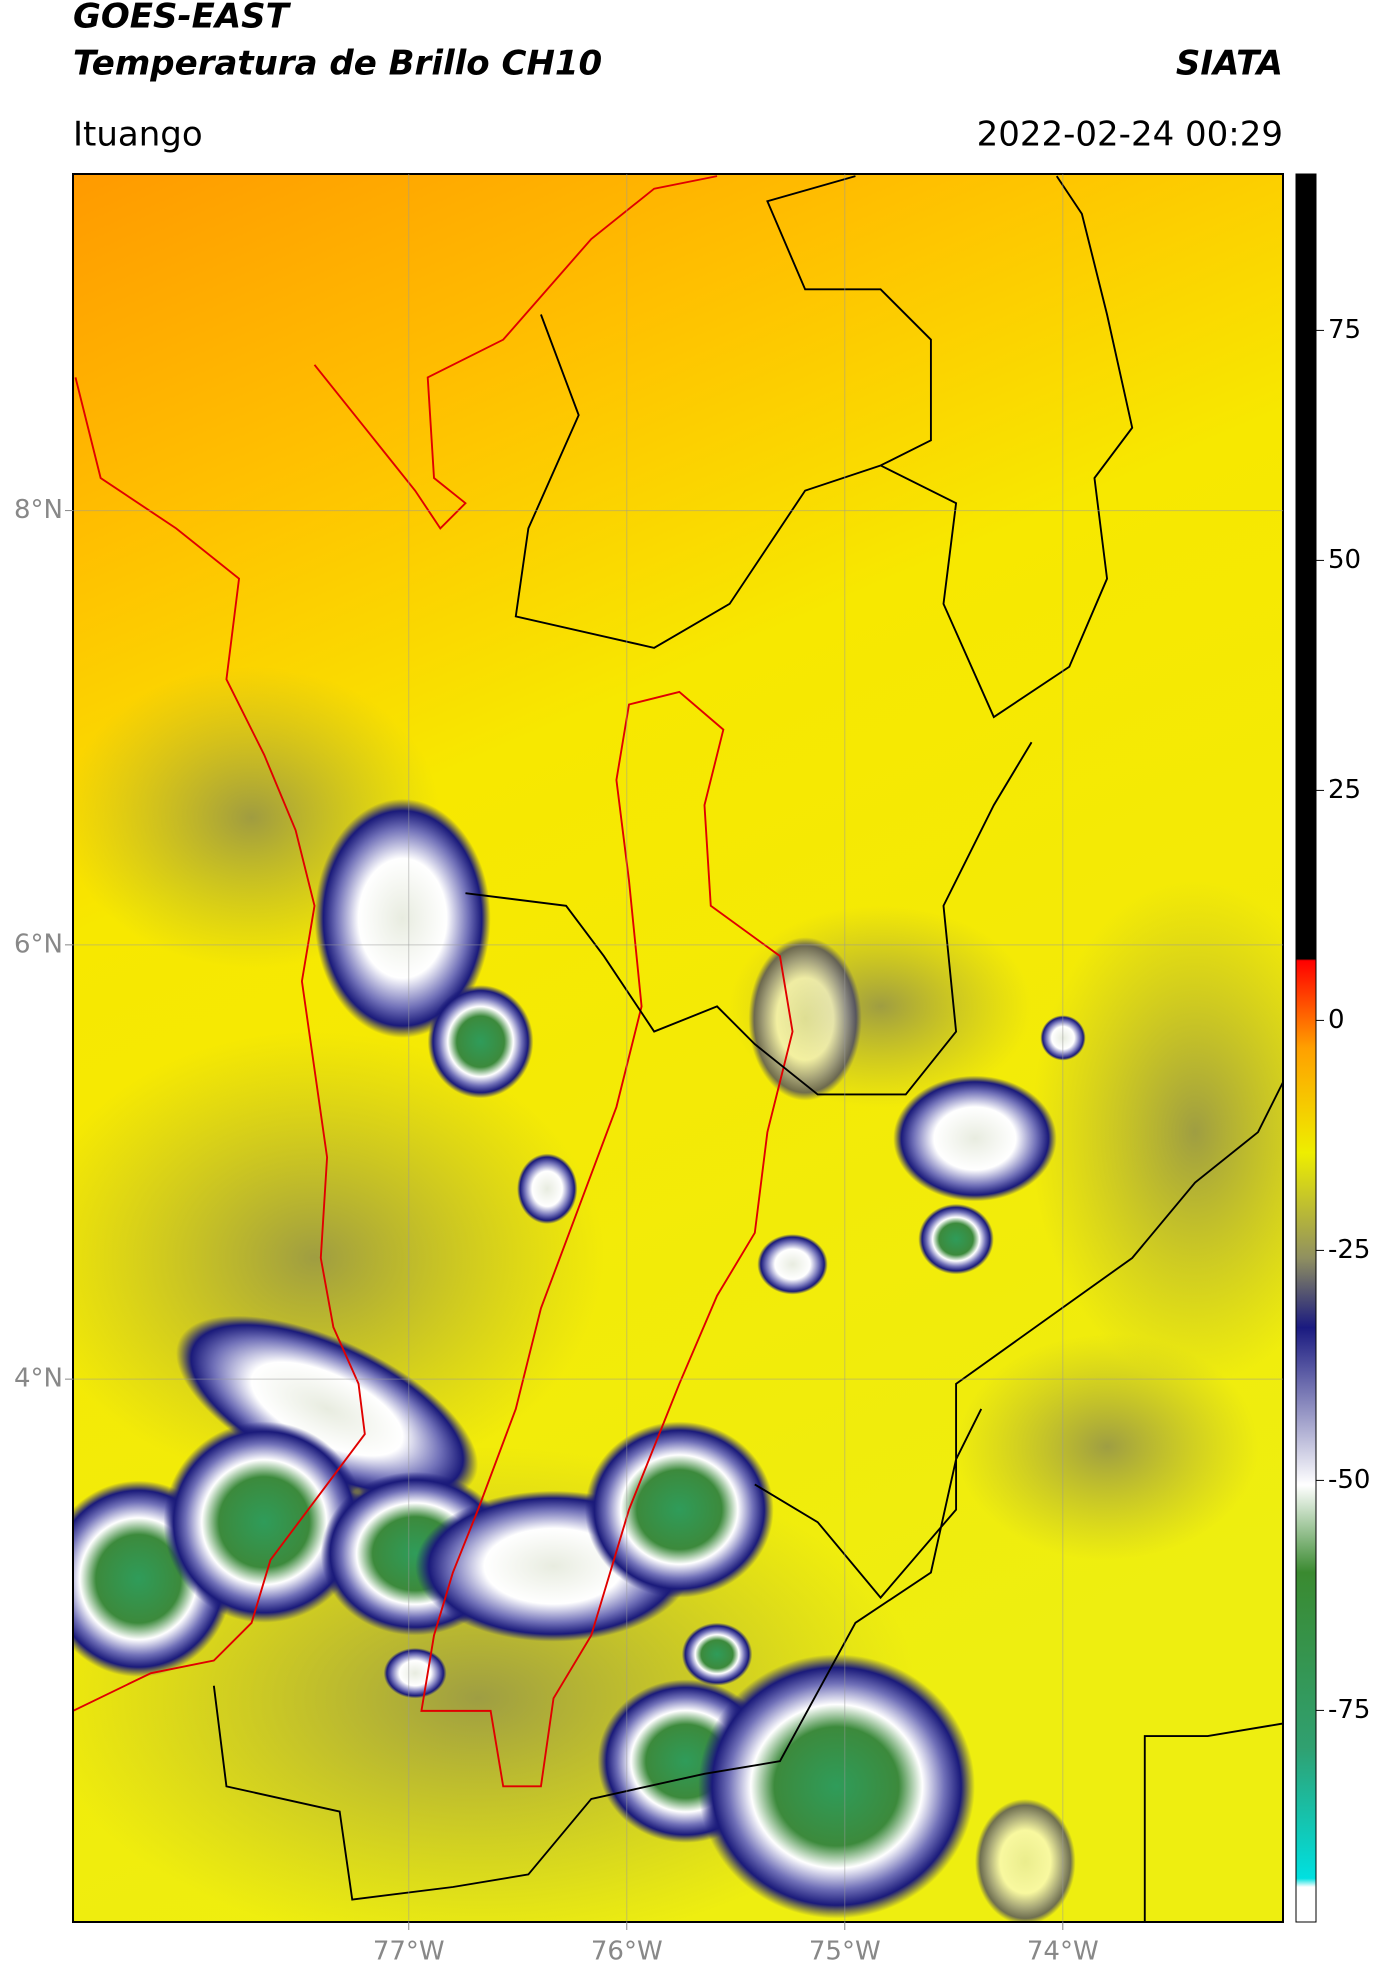 This screenshot has height=1985, width=1384. Describe the element at coordinates (409, 1952) in the screenshot. I see `lon-tick-label: 77°W` at that location.